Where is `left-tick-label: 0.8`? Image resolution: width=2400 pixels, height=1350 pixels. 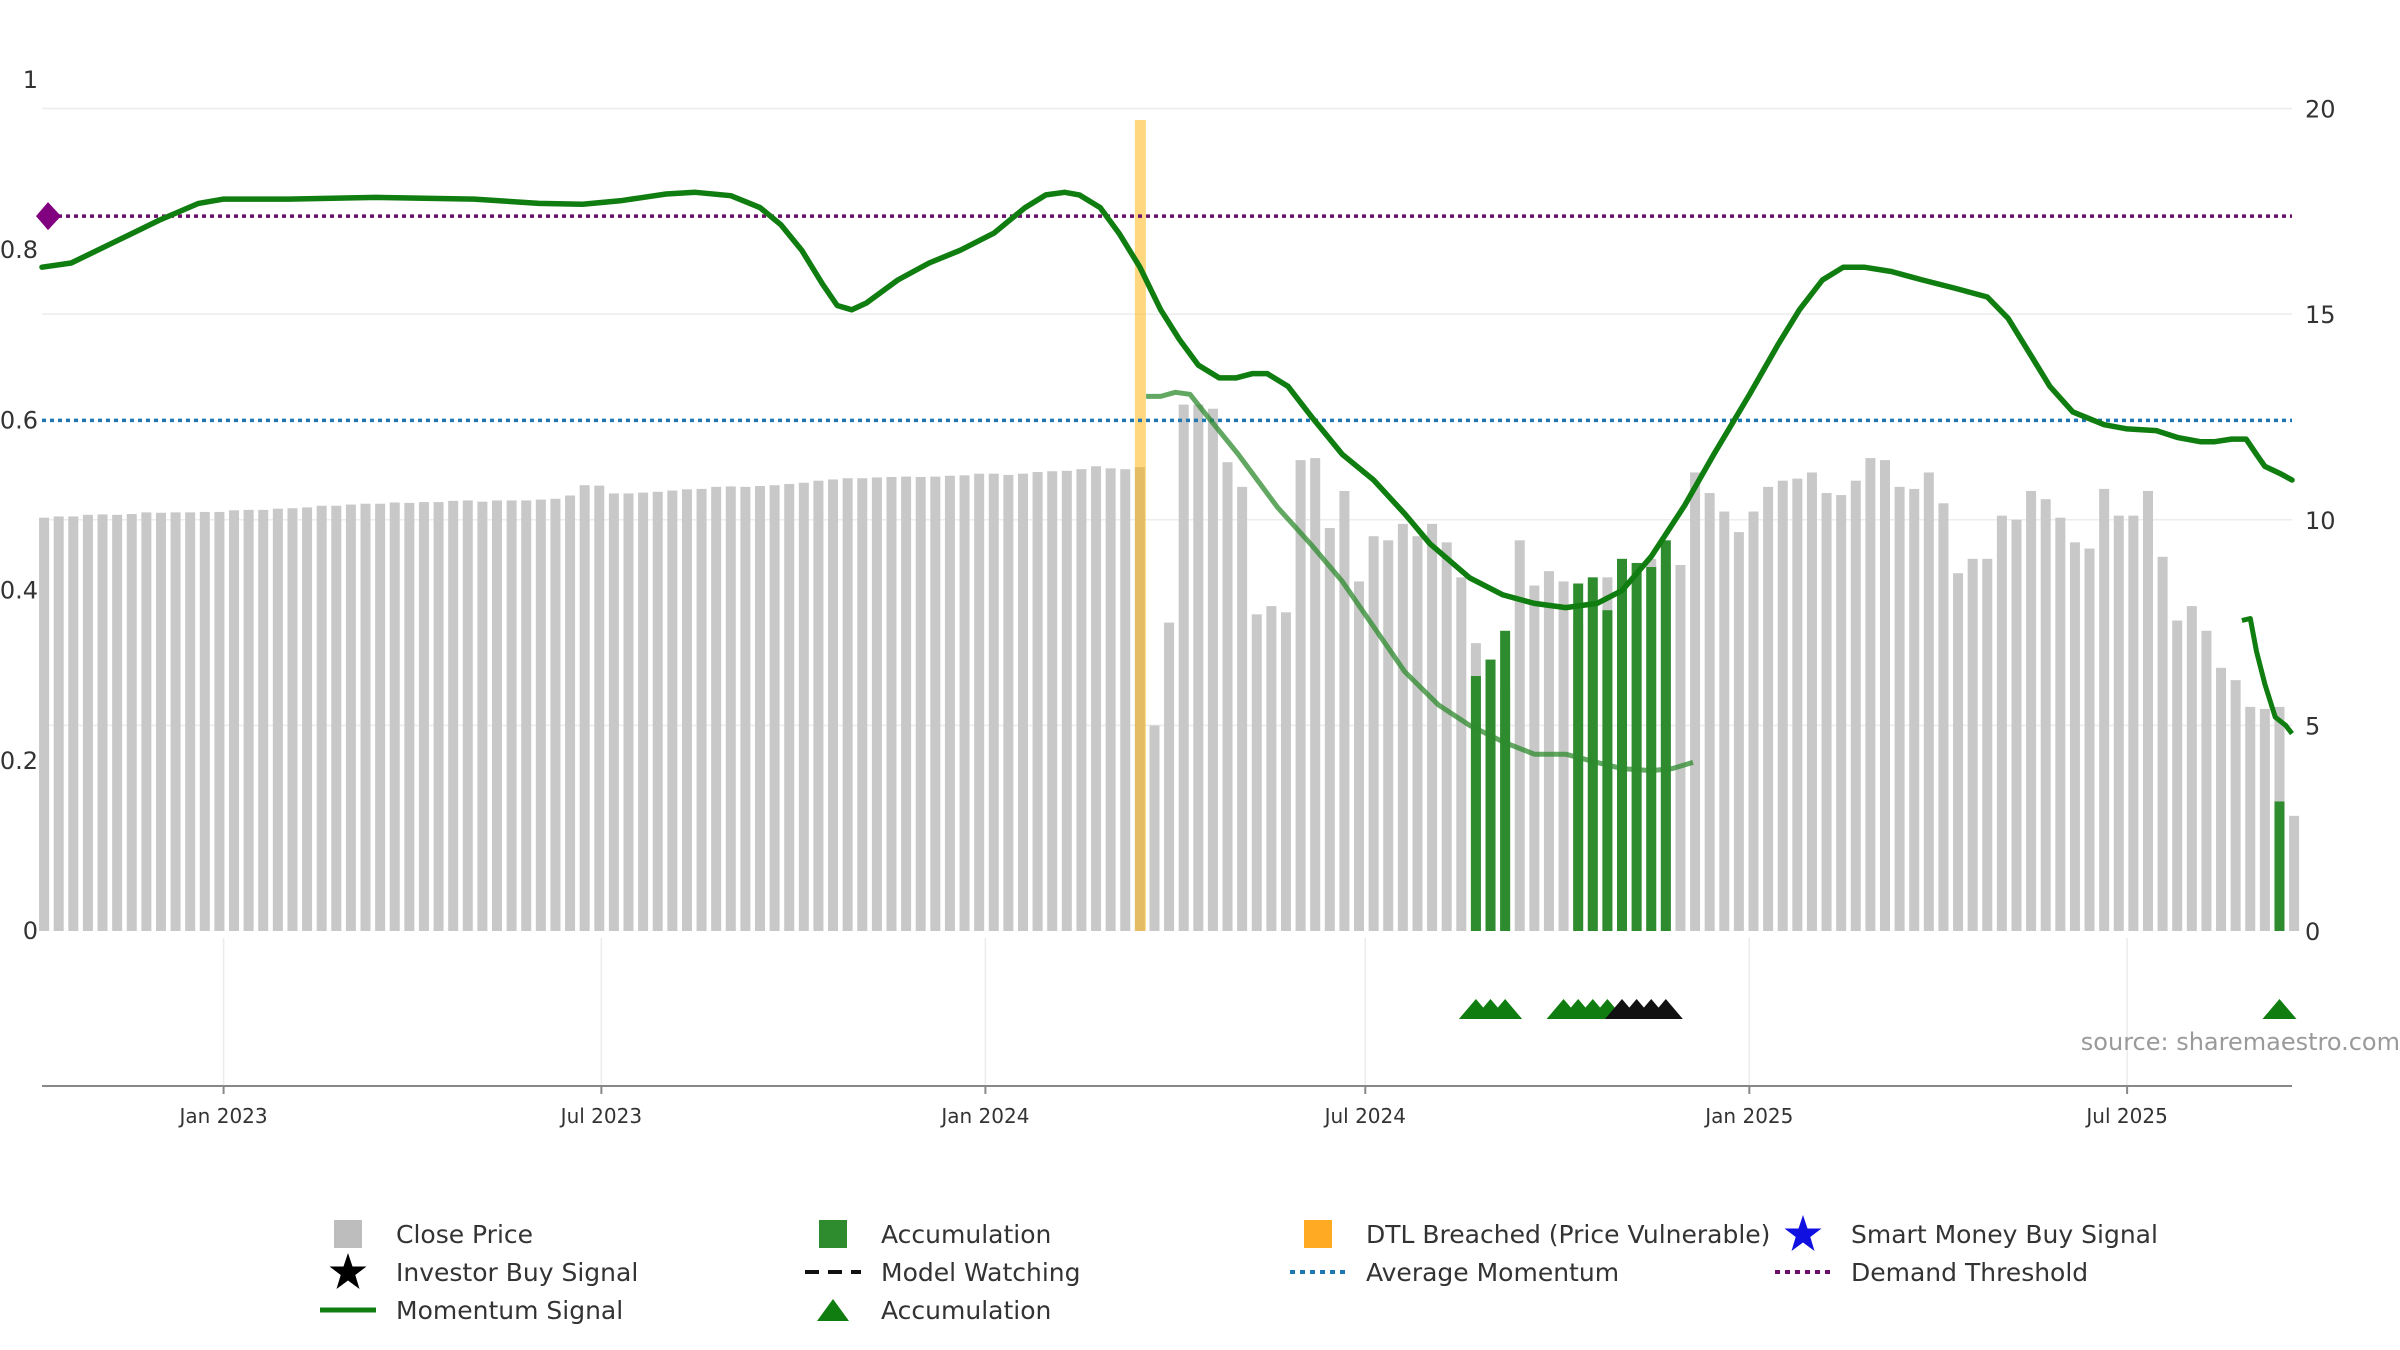
left-tick-label: 0.8 is located at coordinates (19, 250).